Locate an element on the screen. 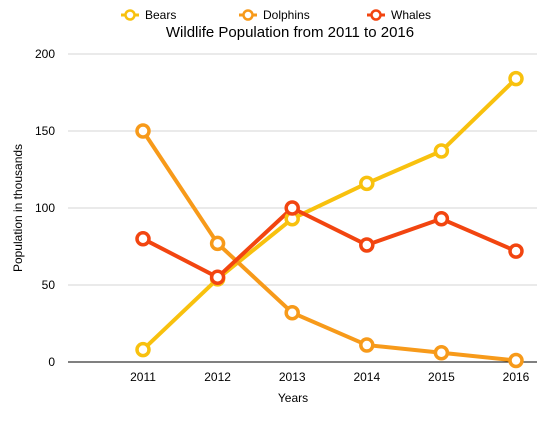 This screenshot has width=557, height=425. y-tick-label: 100 is located at coordinates (45, 208).